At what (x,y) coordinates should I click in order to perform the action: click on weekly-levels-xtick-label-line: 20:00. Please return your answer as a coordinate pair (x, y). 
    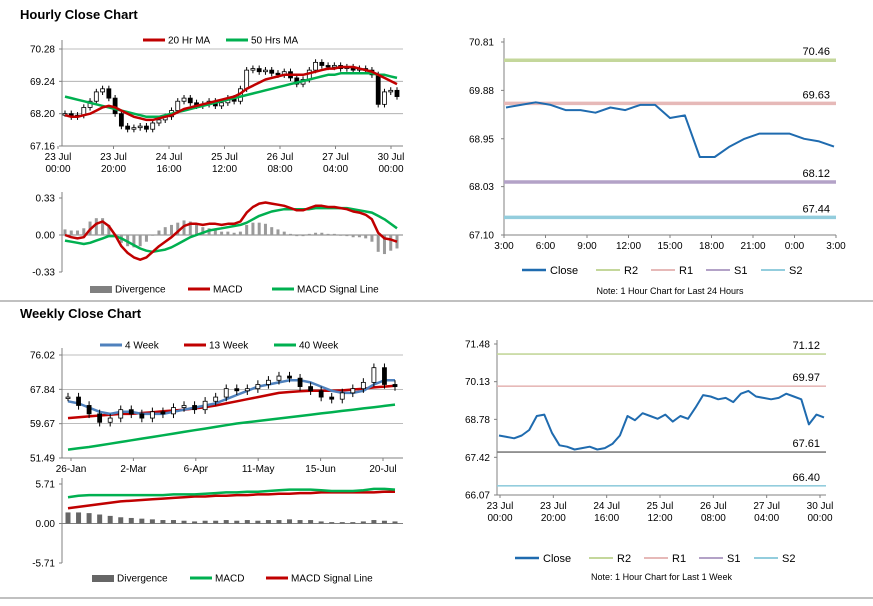
    Looking at the image, I should click on (553, 518).